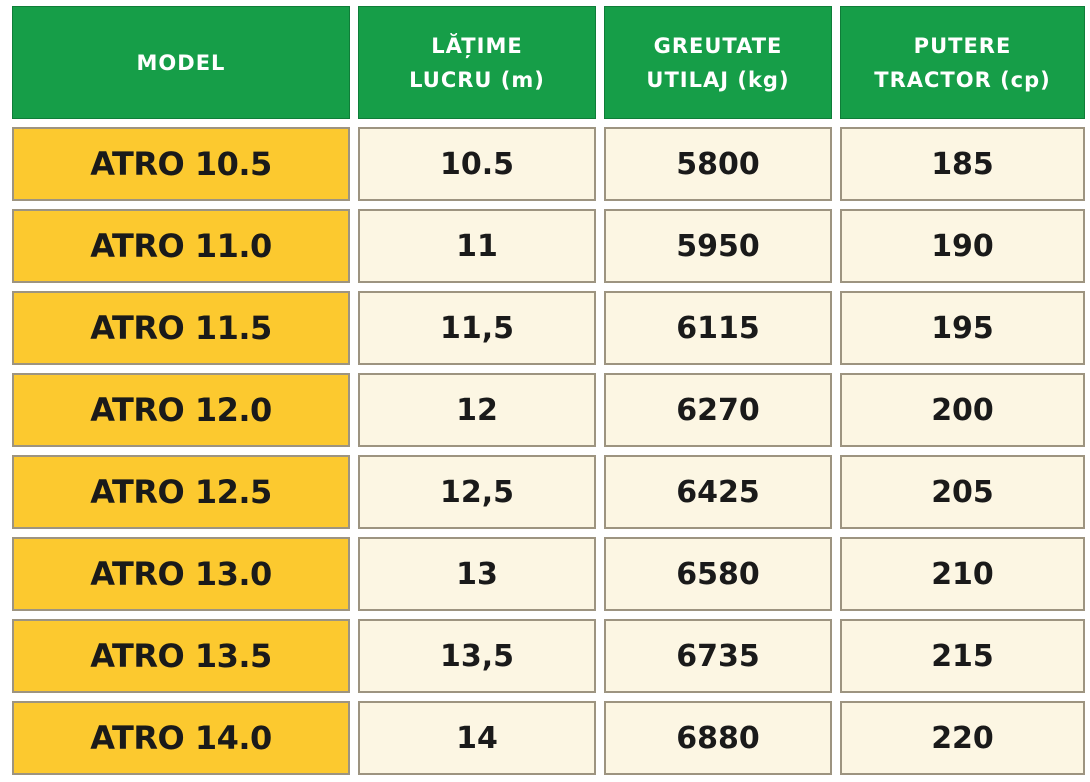  I want to click on cell-latime: 14, so click(477, 738).